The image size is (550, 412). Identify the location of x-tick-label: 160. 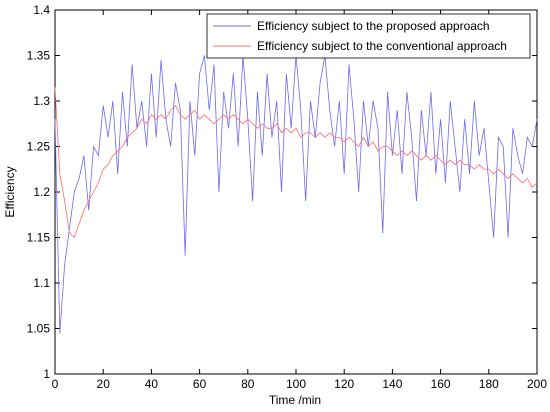
(441, 384).